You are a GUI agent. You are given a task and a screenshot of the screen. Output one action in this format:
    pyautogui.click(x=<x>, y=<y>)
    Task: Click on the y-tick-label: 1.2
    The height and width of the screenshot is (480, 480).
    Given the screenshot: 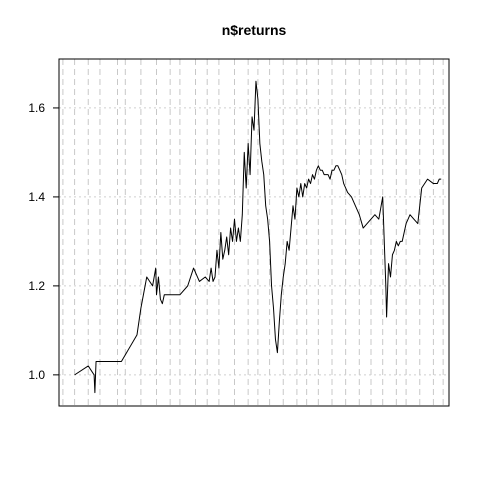 What is the action you would take?
    pyautogui.click(x=36, y=286)
    